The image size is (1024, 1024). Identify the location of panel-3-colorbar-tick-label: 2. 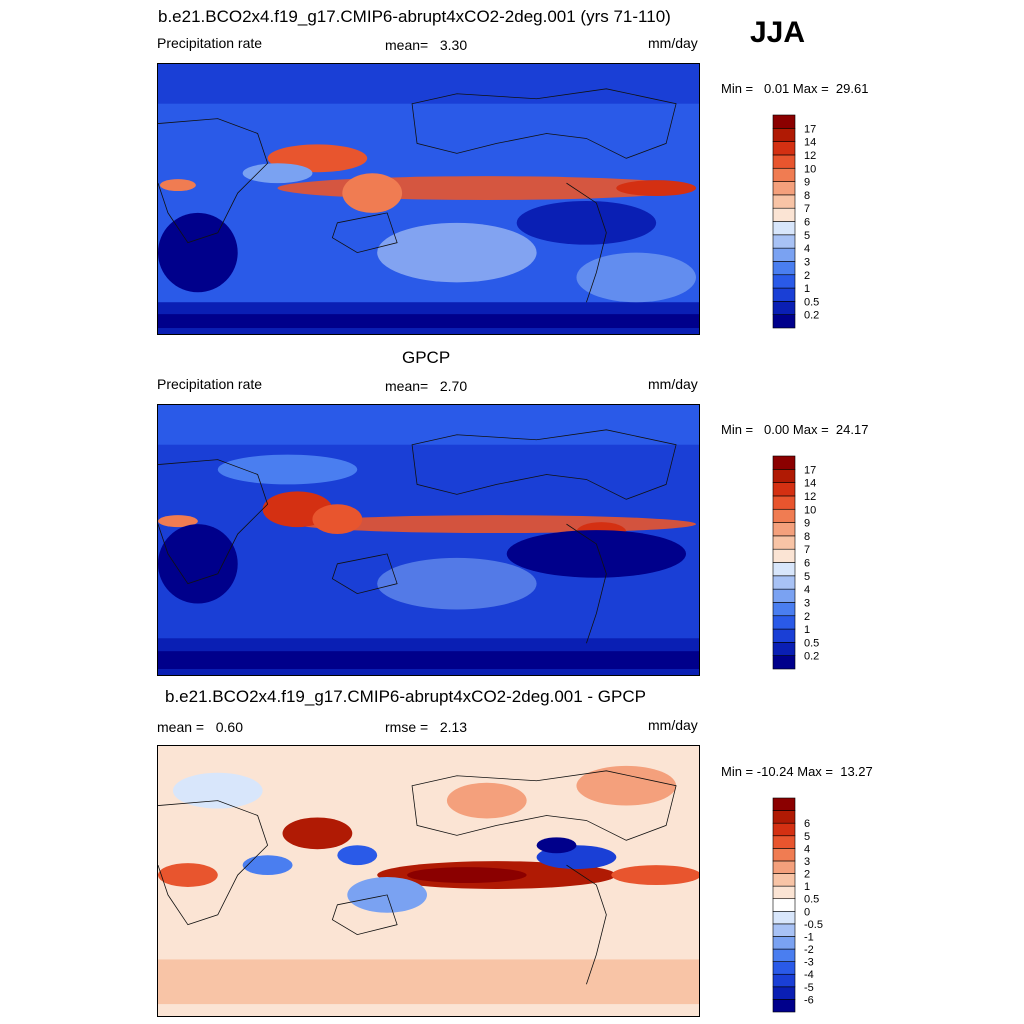
(807, 875).